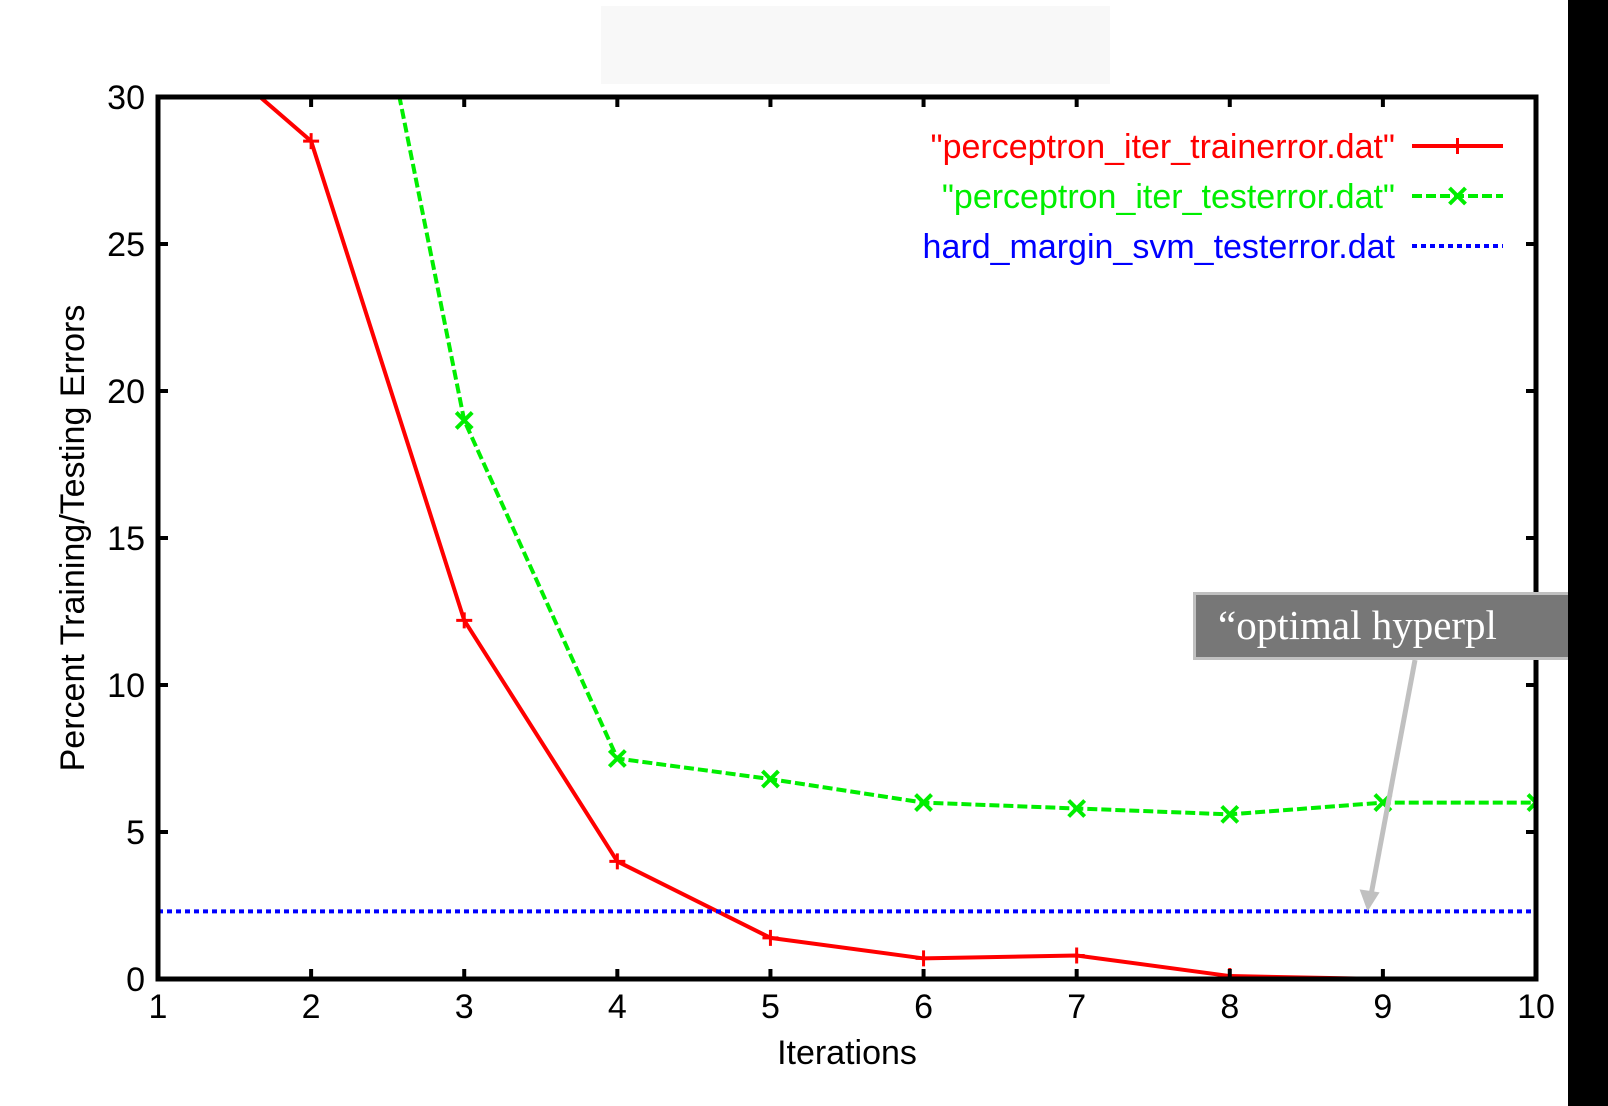 The width and height of the screenshot is (1608, 1106). I want to click on y-tick-label: 25, so click(126, 245).